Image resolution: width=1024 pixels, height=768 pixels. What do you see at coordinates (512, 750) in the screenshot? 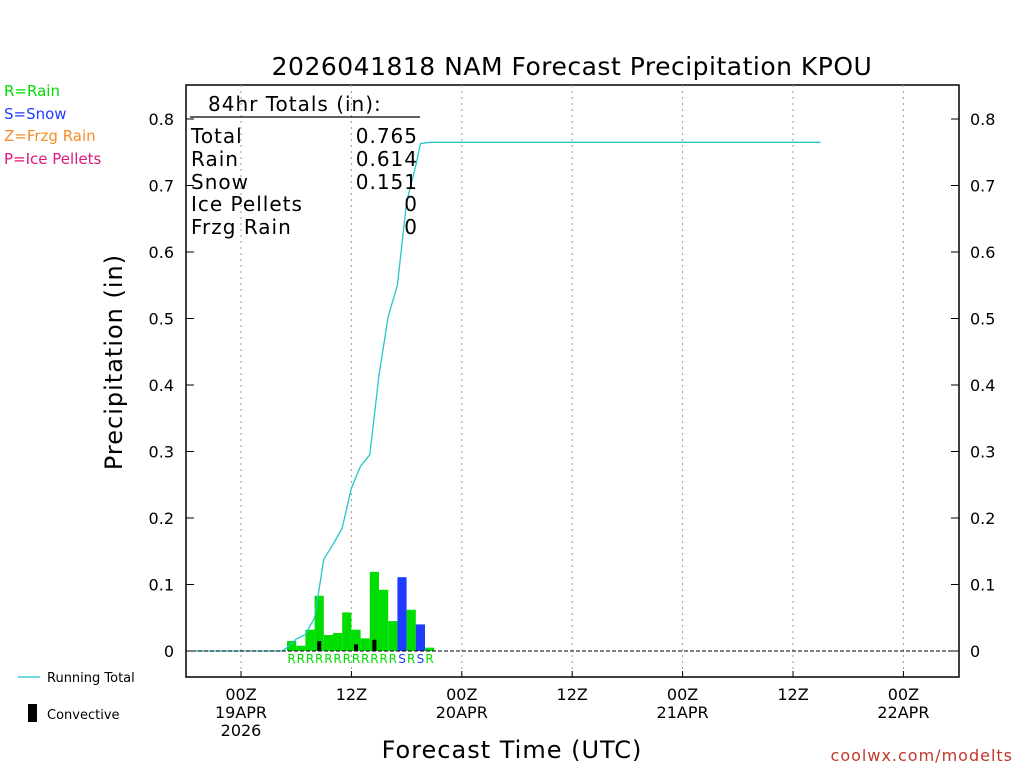
I see `x-axis-label: Forecast Time (UTC)` at bounding box center [512, 750].